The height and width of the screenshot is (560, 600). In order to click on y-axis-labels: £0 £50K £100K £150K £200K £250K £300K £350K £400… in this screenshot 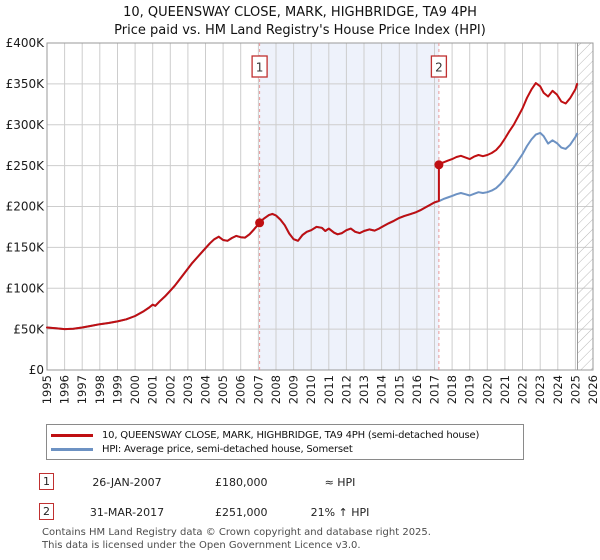, I will do `click(26, 206)`.